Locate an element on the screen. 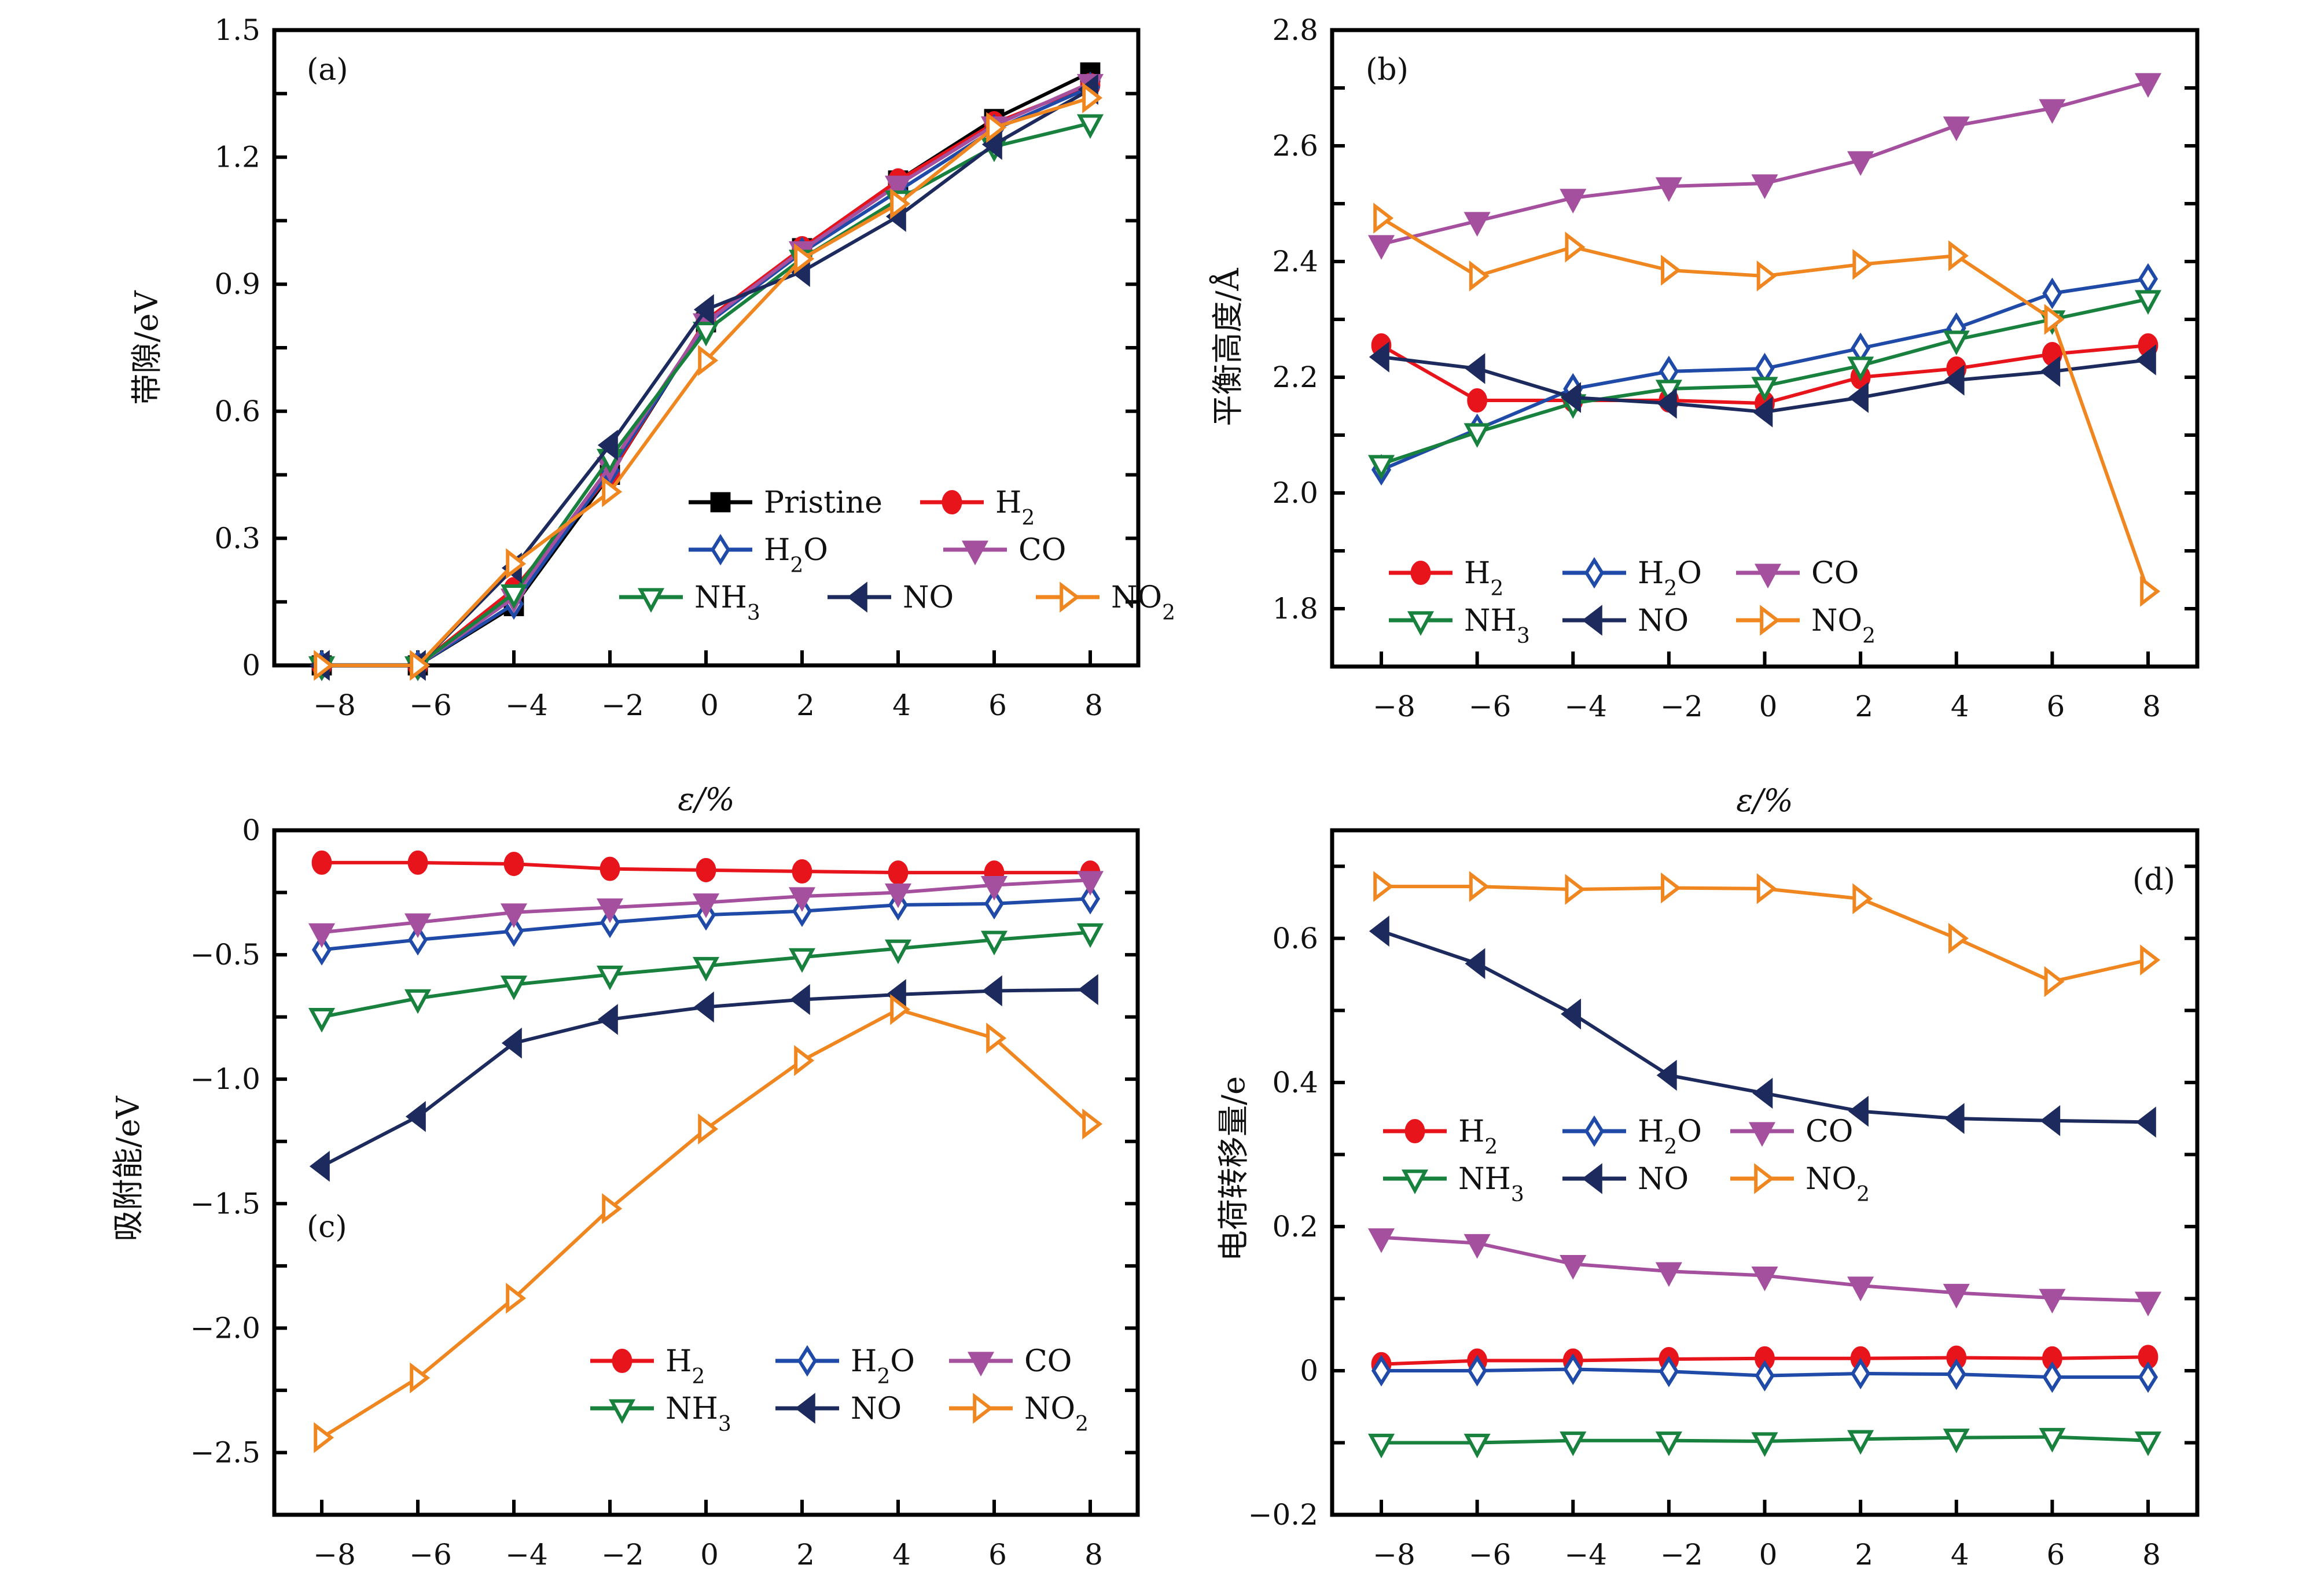  y-tick-label: 2.2 is located at coordinates (1295, 377).